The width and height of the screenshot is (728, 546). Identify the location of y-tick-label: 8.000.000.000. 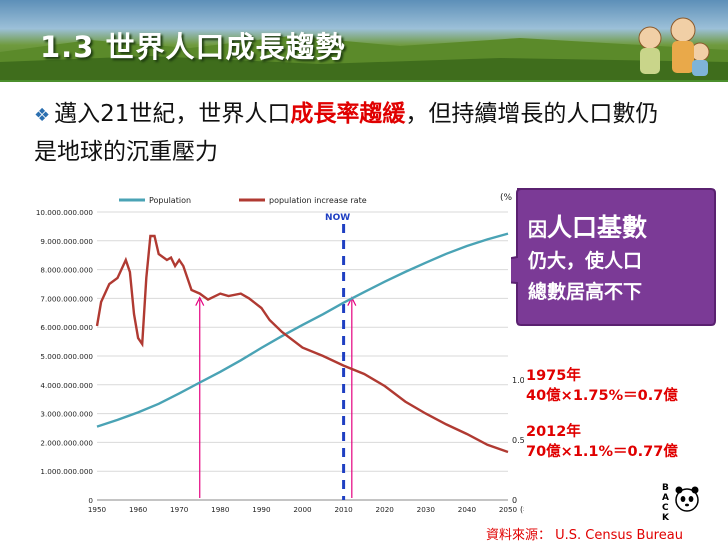
(66, 270).